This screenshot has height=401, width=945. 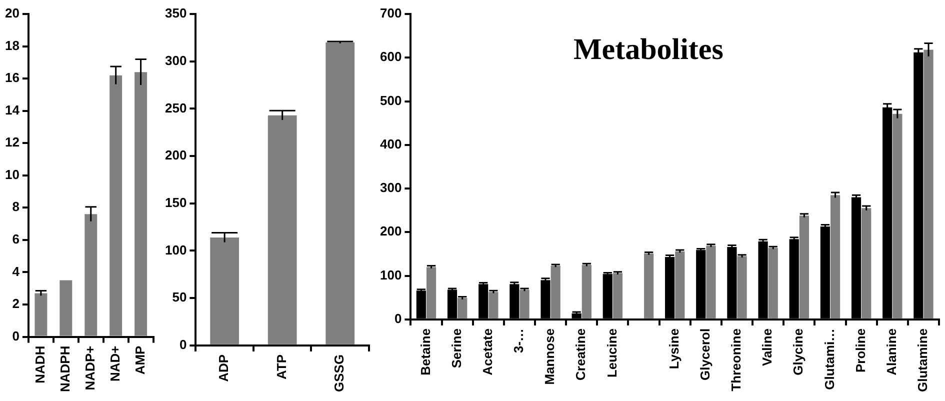 What do you see at coordinates (16, 304) in the screenshot?
I see `y-tick-label: 2` at bounding box center [16, 304].